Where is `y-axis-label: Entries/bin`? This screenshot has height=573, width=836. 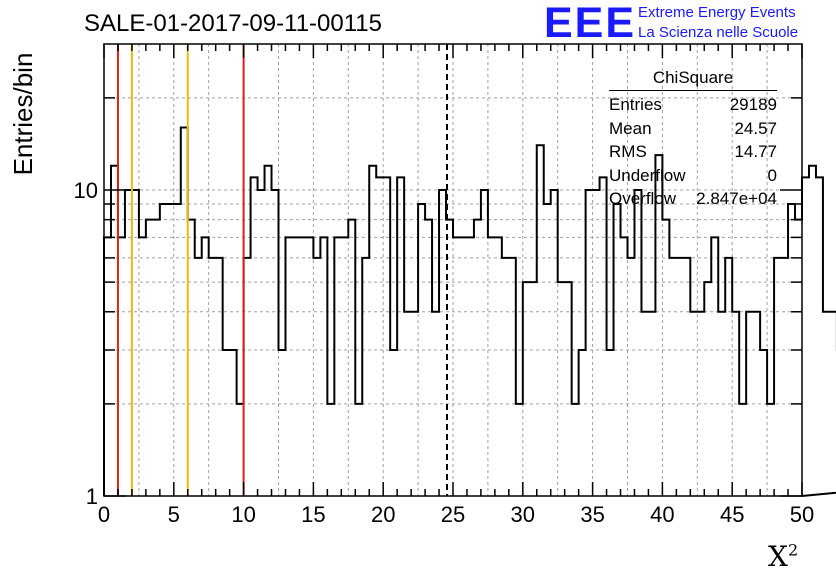
y-axis-label: Entries/bin is located at coordinates (23, 114).